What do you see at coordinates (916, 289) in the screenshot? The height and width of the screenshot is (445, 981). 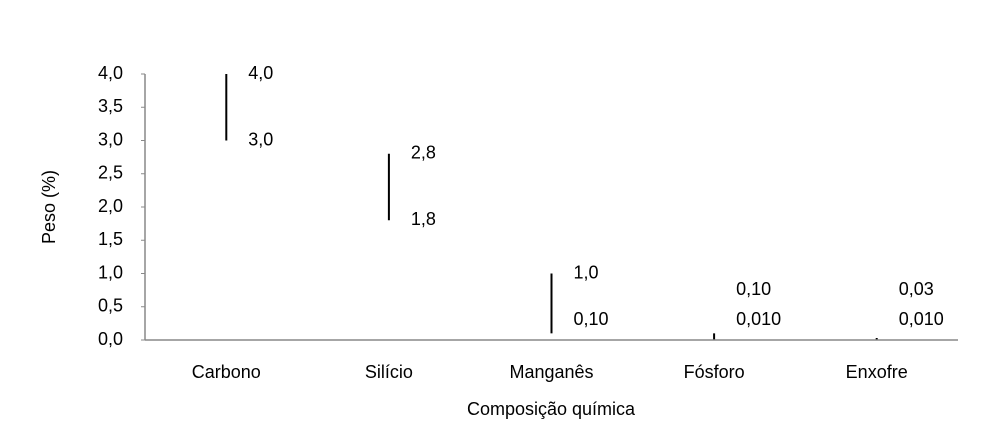 I see `value-label: 0,03` at bounding box center [916, 289].